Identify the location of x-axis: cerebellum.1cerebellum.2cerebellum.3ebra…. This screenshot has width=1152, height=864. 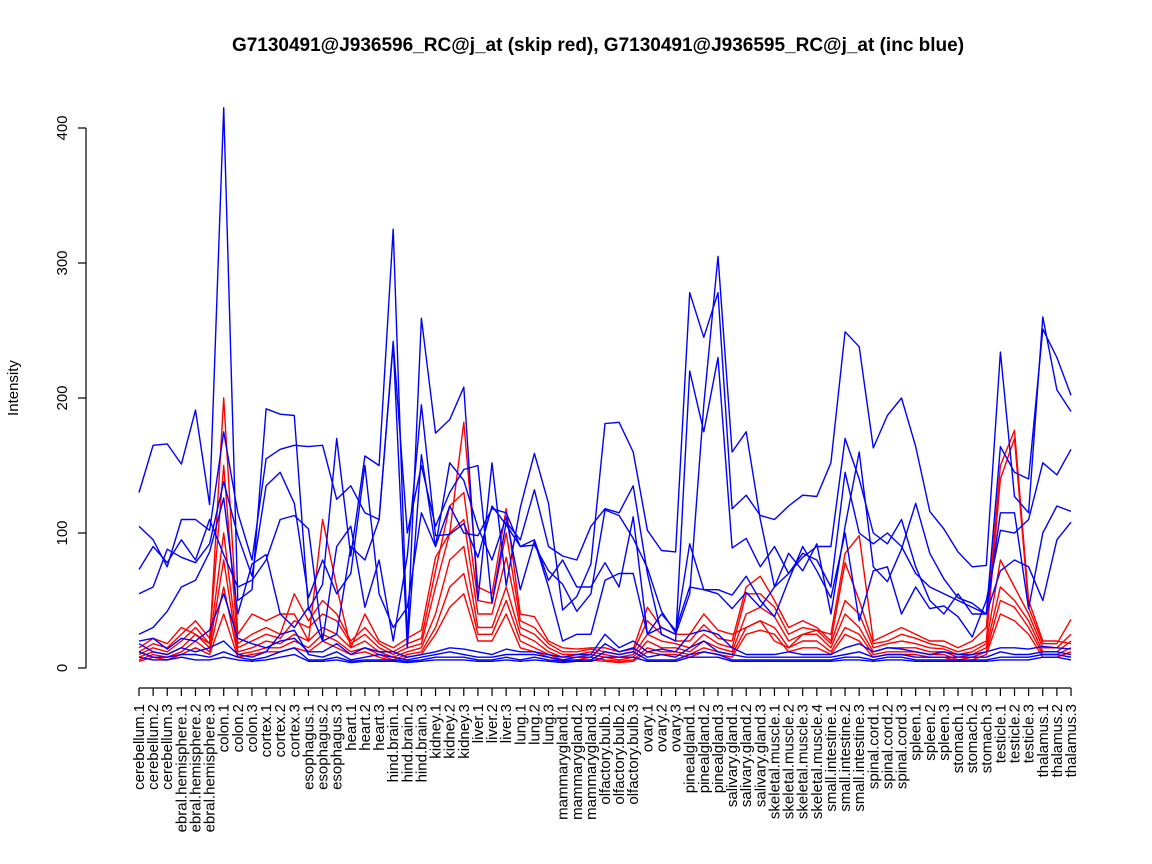
(605, 759).